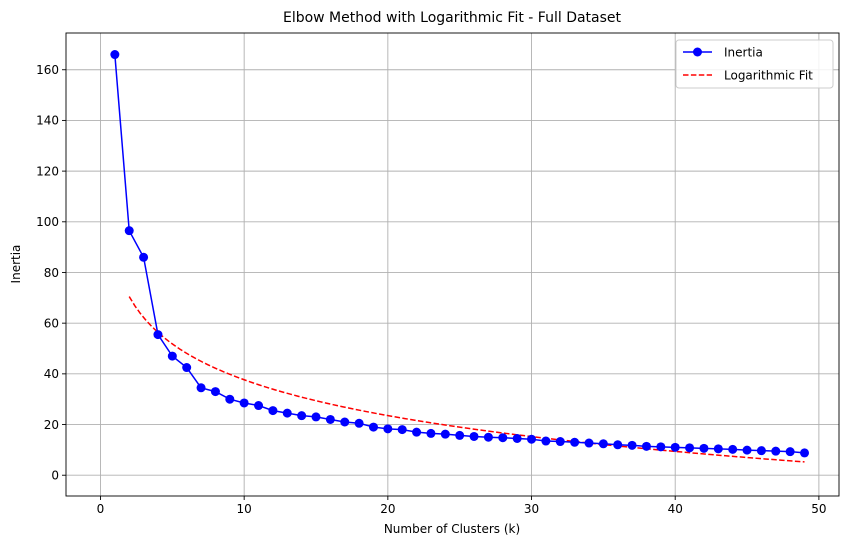 The width and height of the screenshot is (850, 547). I want to click on y-tick-label: 80, so click(51, 273).